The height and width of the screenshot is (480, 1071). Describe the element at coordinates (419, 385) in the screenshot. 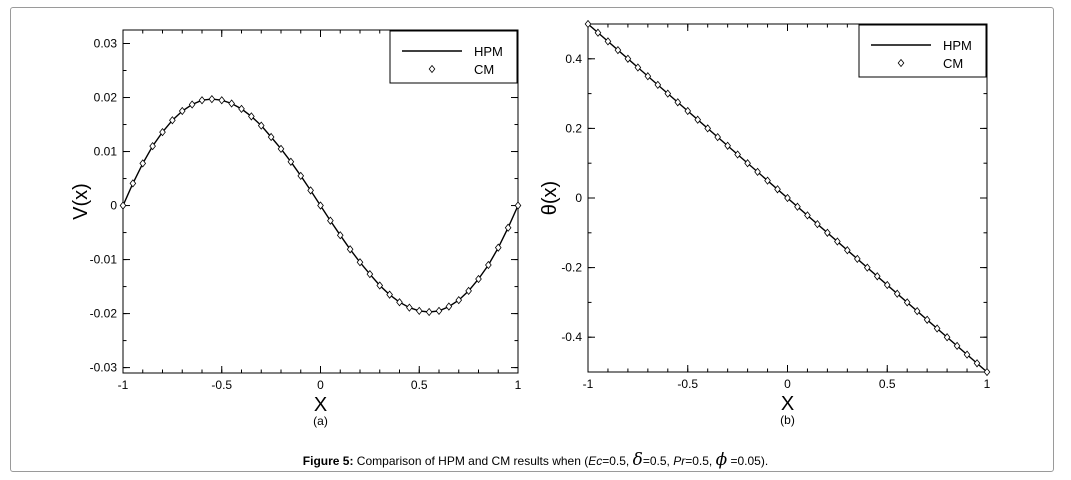

I see `x-tick-label: 0.5` at that location.